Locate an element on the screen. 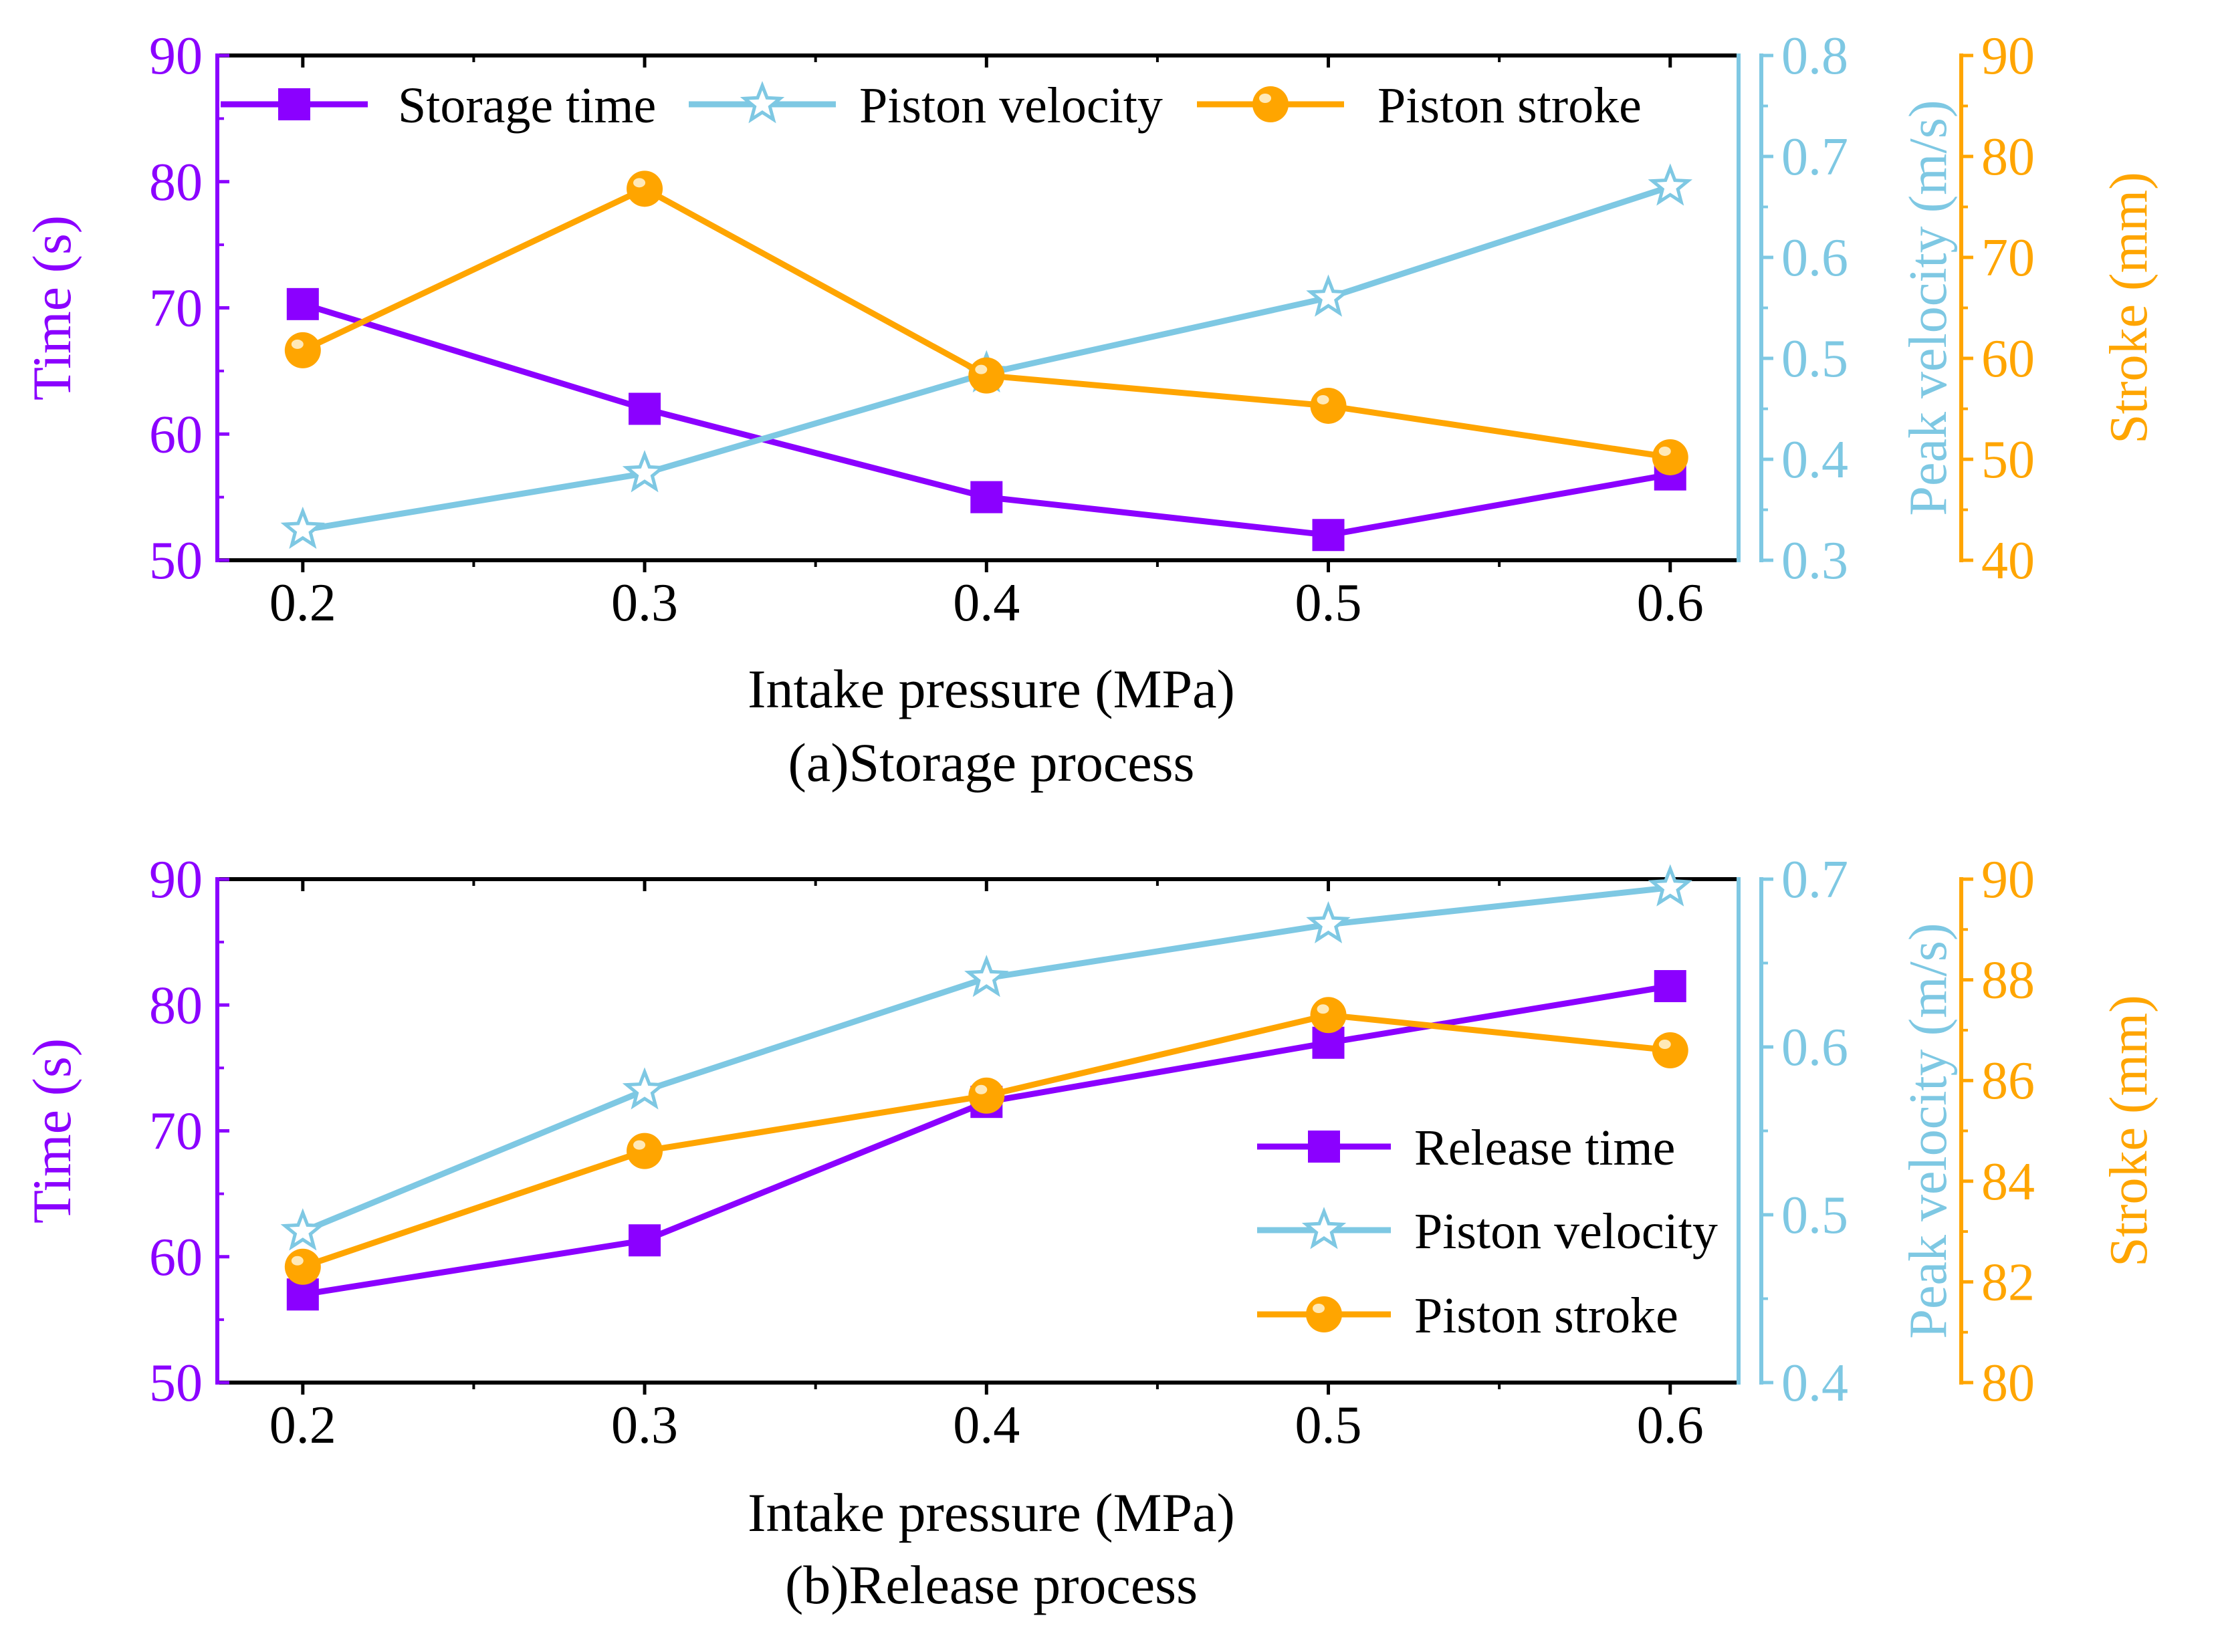 Image resolution: width=2214 pixels, height=1652 pixels. legend: Release time Piston velocity Piston stroke is located at coordinates (1487, 1232).